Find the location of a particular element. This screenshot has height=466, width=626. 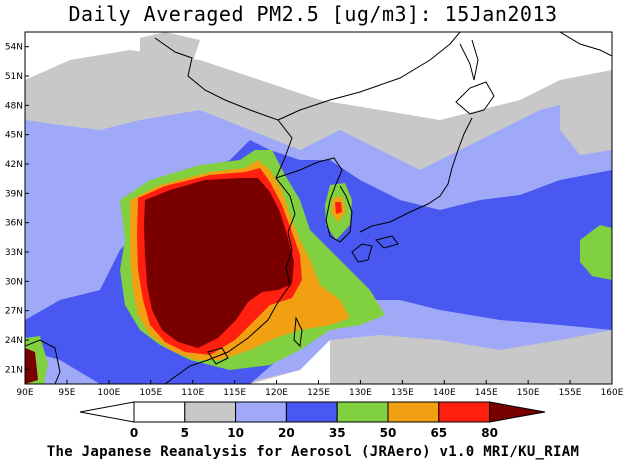

y-tick-label: 48N is located at coordinates (14, 106).